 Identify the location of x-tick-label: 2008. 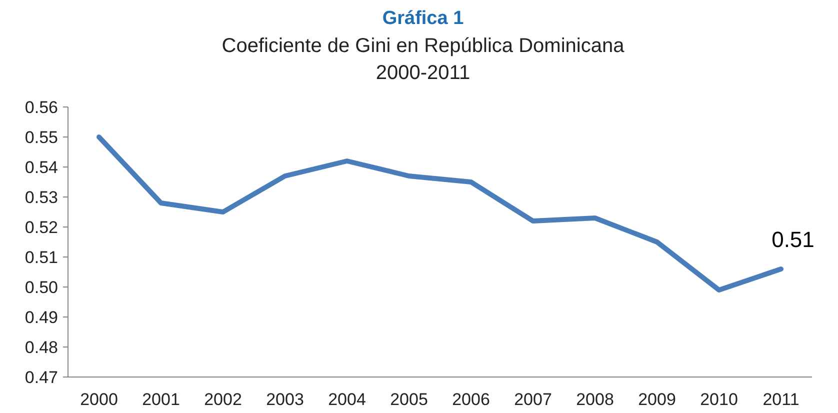
(595, 399).